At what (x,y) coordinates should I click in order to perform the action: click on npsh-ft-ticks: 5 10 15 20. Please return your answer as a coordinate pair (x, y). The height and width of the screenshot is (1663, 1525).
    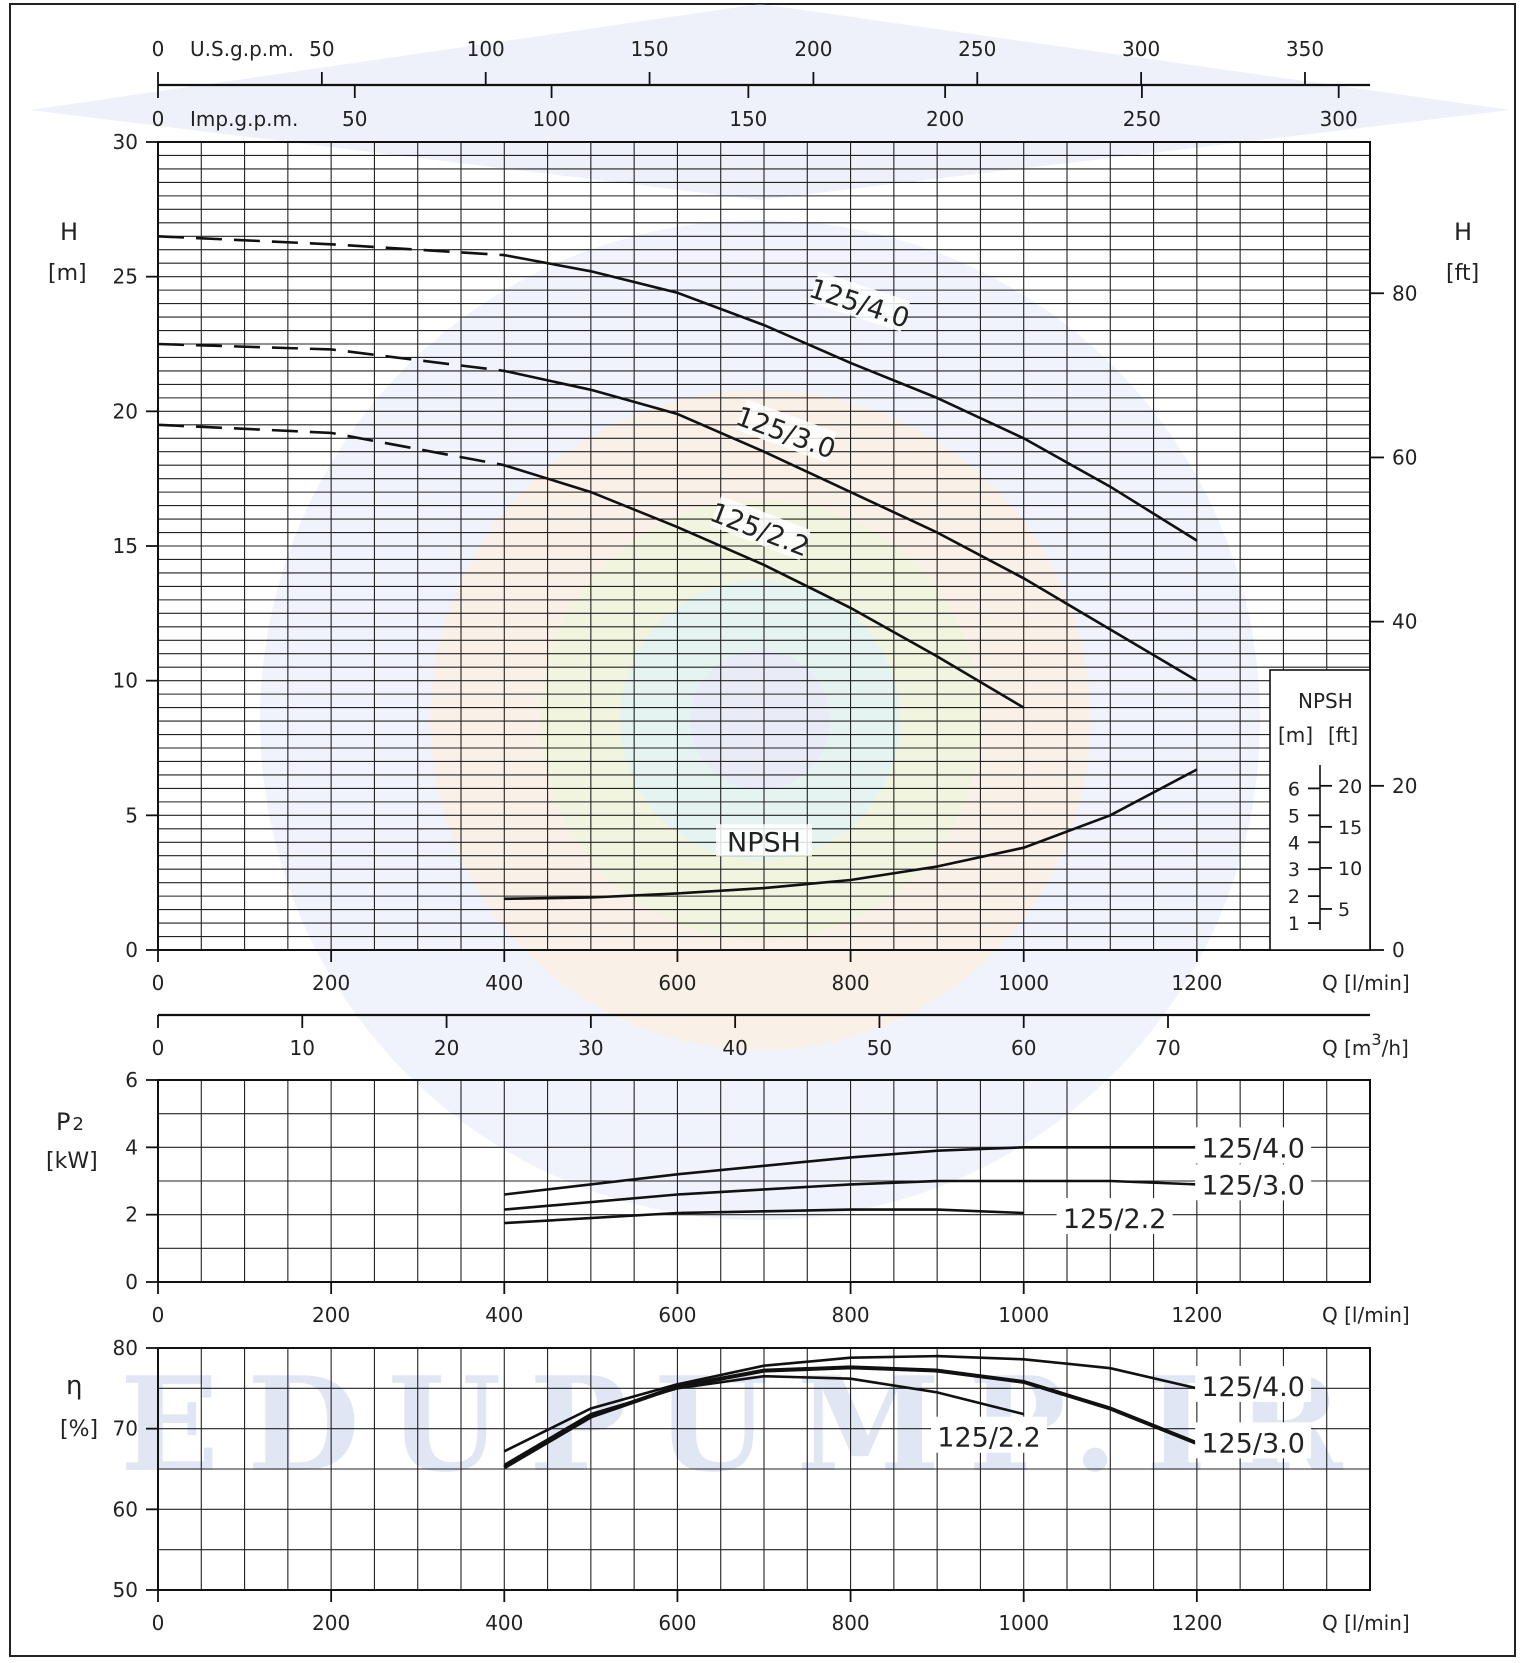
    Looking at the image, I should click on (1341, 848).